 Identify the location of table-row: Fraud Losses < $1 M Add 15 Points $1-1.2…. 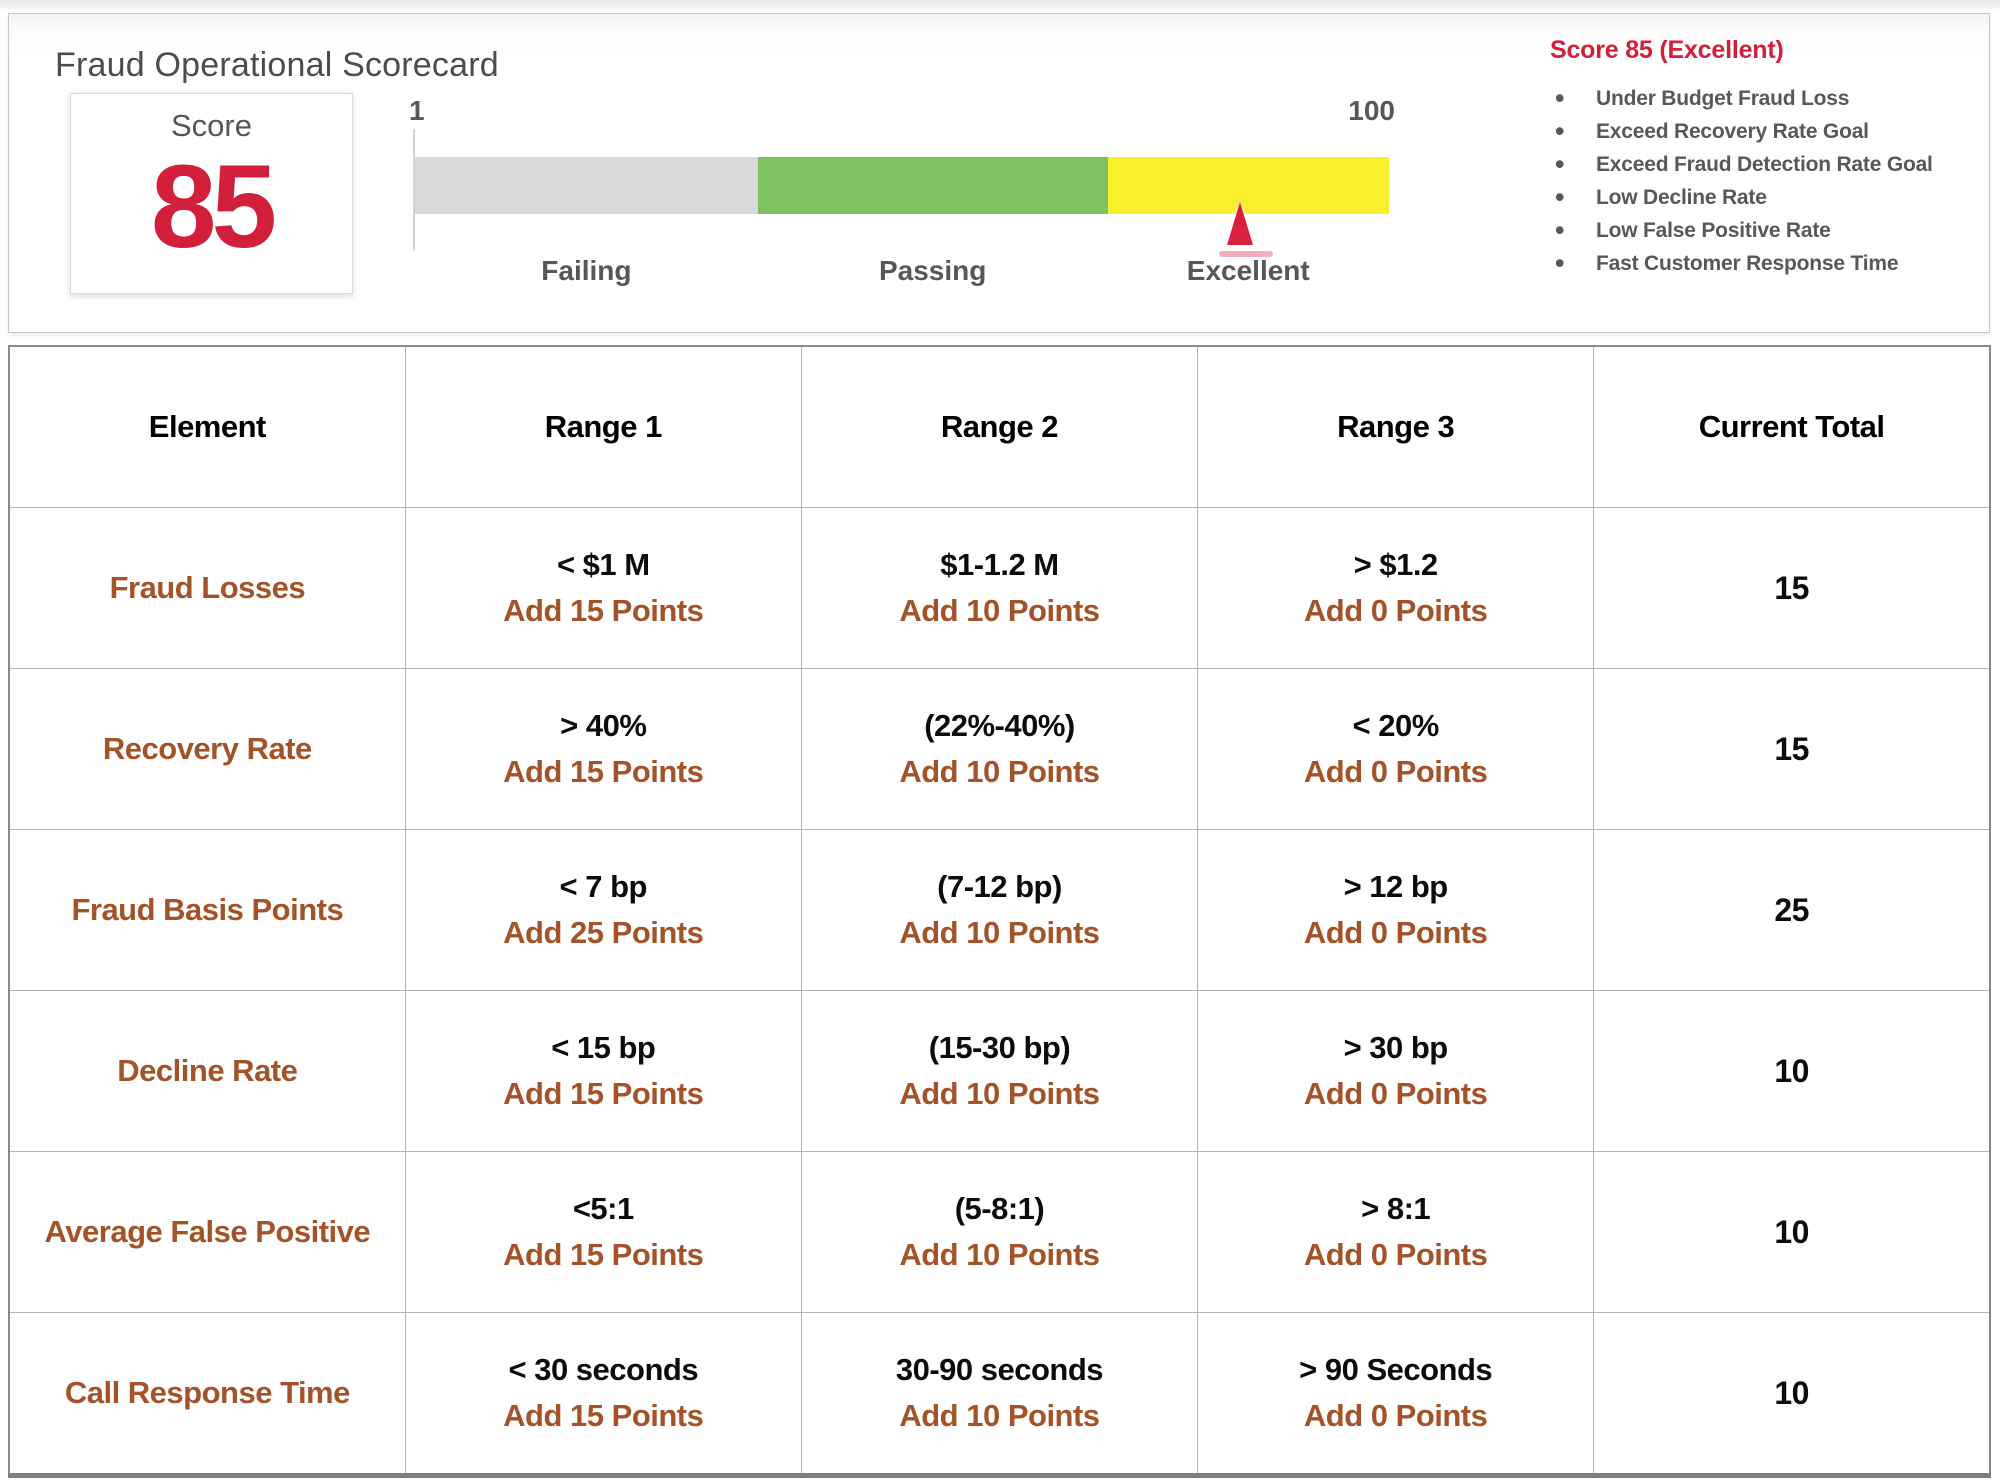
(999, 588).